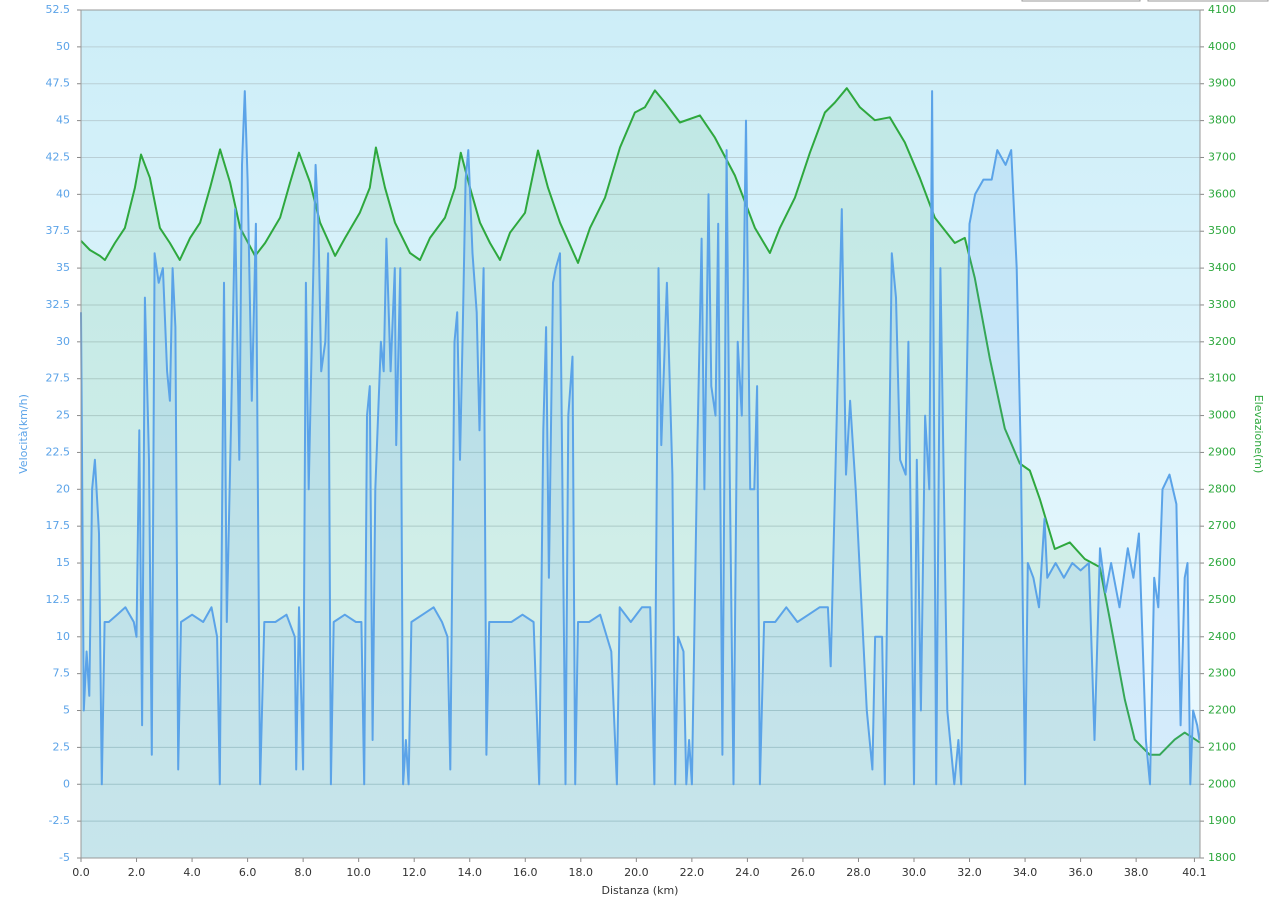 The width and height of the screenshot is (1280, 909). What do you see at coordinates (1222, 415) in the screenshot?
I see `y2-tick-label: 3000` at bounding box center [1222, 415].